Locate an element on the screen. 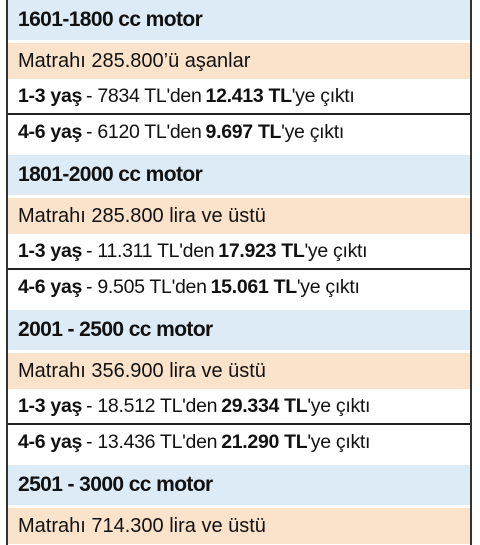 The width and height of the screenshot is (480, 545). section-title: 1601-1800 cc motor is located at coordinates (239, 20).